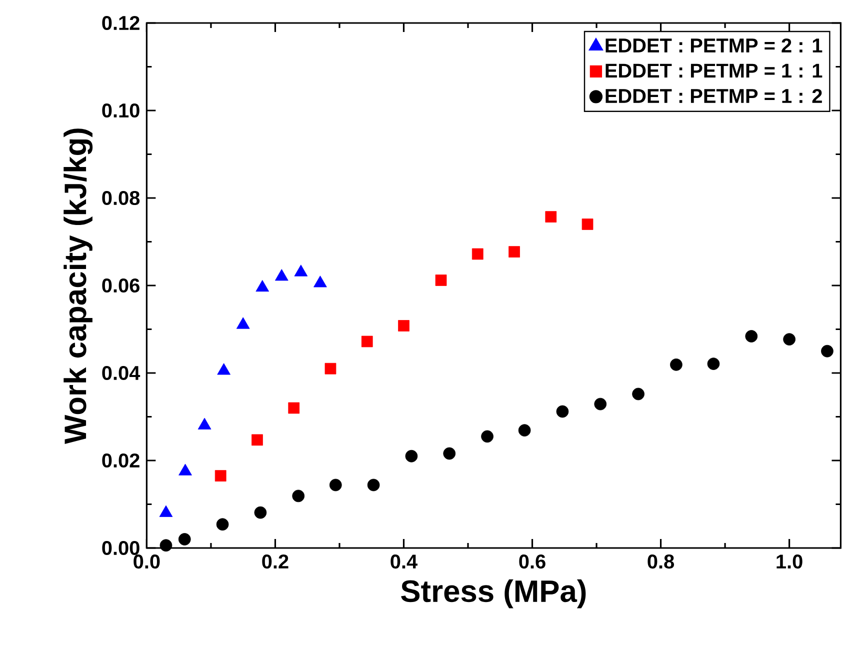  I want to click on legend-label: EDDET : PETMP = 2 : 1, so click(714, 45).